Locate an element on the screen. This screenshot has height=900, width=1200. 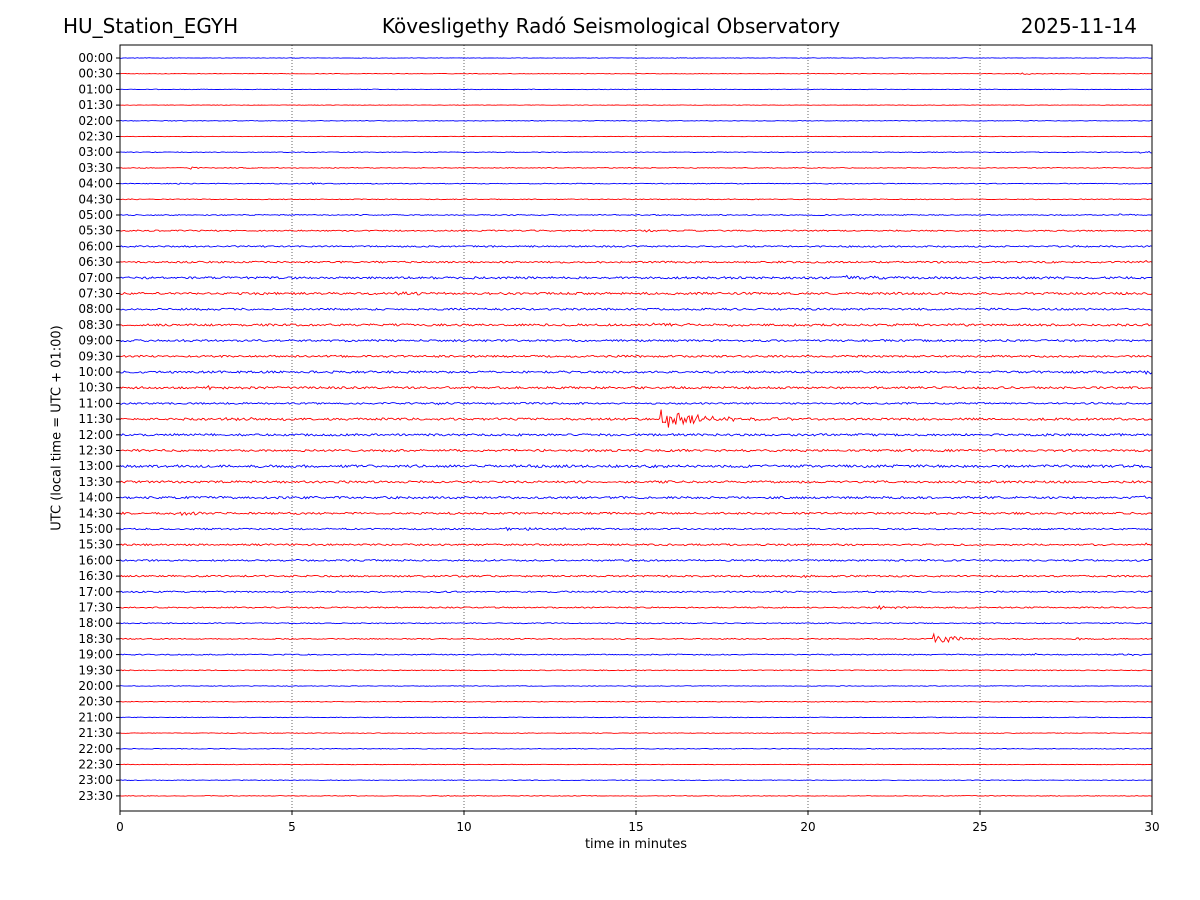
row-label: 12:00 is located at coordinates (95, 435).